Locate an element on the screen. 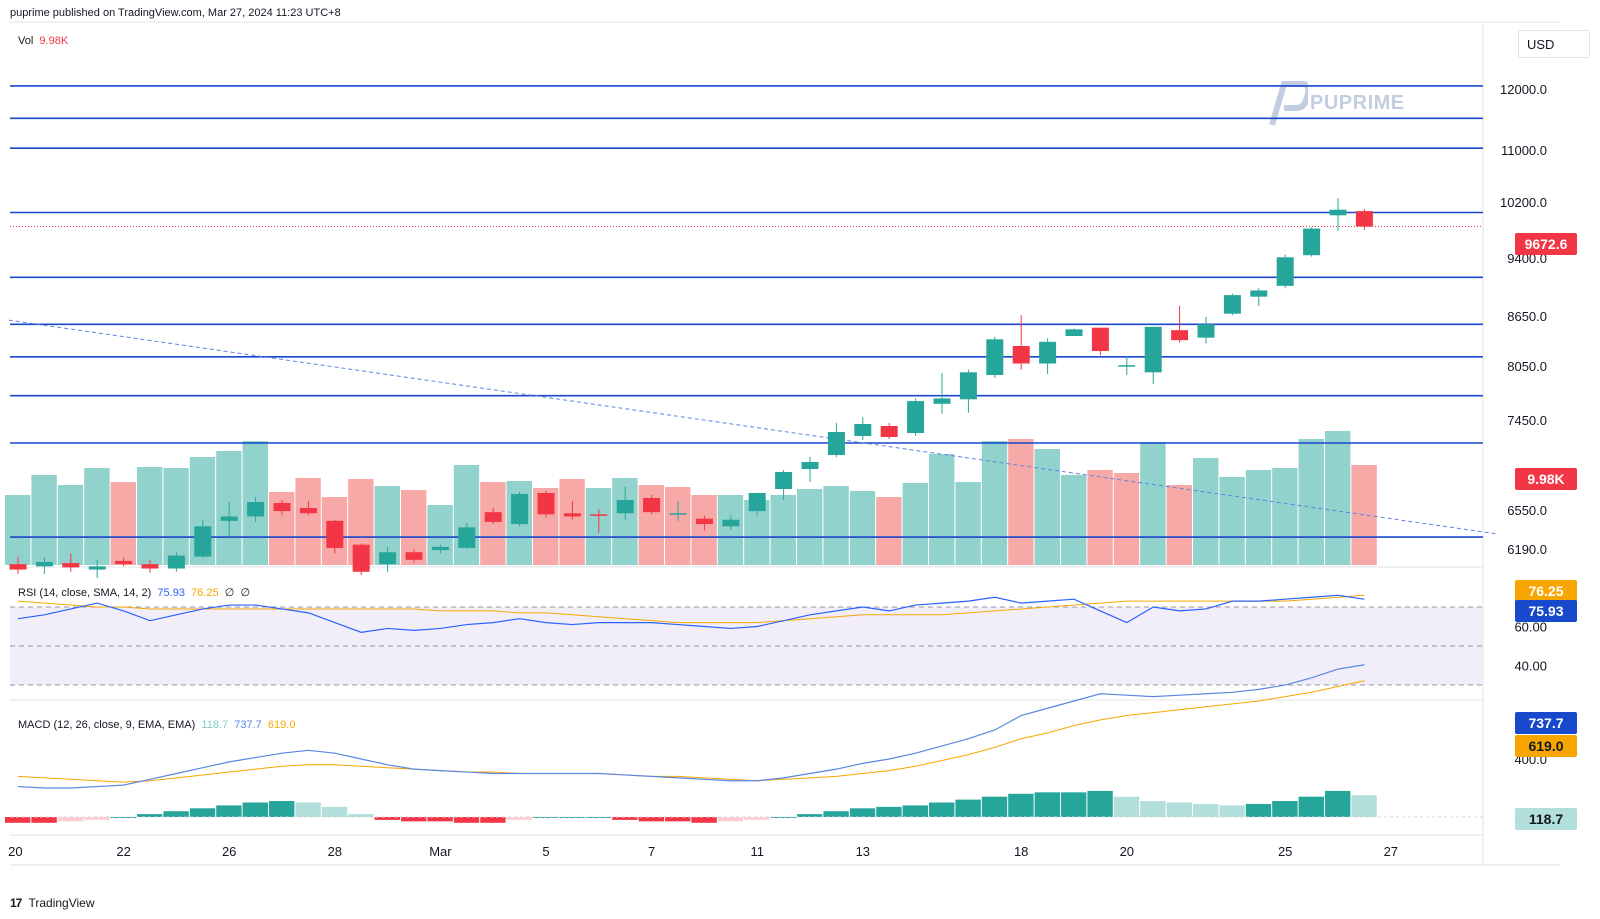 This screenshot has width=1600, height=919. time-tick-label: 27 is located at coordinates (1391, 851).